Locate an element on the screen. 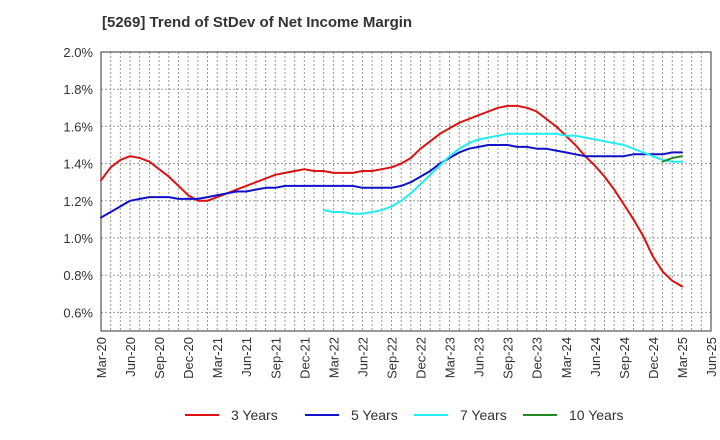 The width and height of the screenshot is (720, 440). legend-item-7-years: 7 Years is located at coordinates (460, 415).